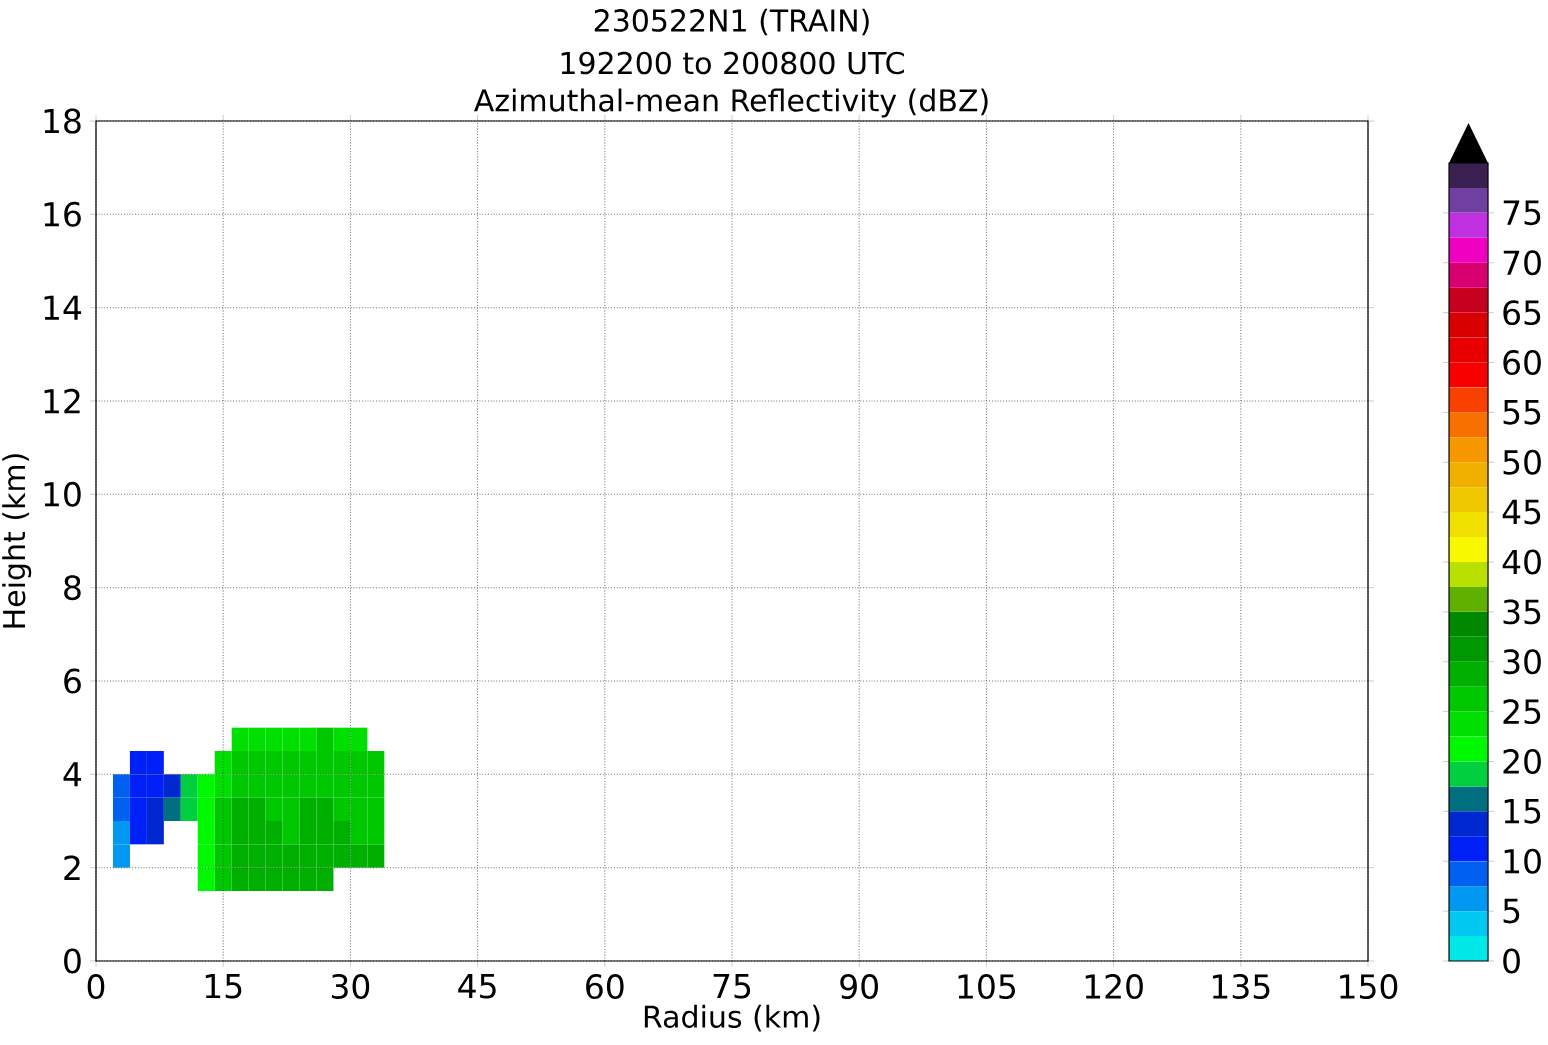 The width and height of the screenshot is (1548, 1045). I want to click on y-tick-label: 14, so click(63, 307).